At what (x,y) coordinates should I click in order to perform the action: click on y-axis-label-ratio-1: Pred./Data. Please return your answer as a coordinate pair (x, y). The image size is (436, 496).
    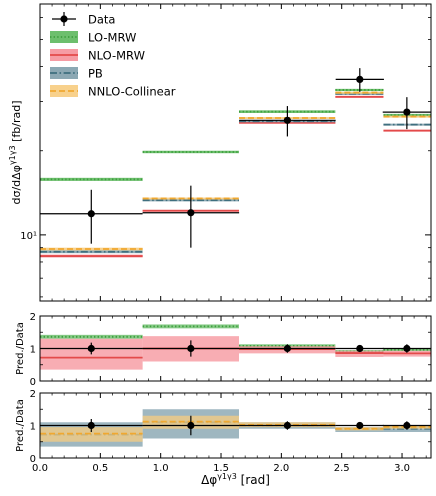
    Looking at the image, I should click on (20, 348).